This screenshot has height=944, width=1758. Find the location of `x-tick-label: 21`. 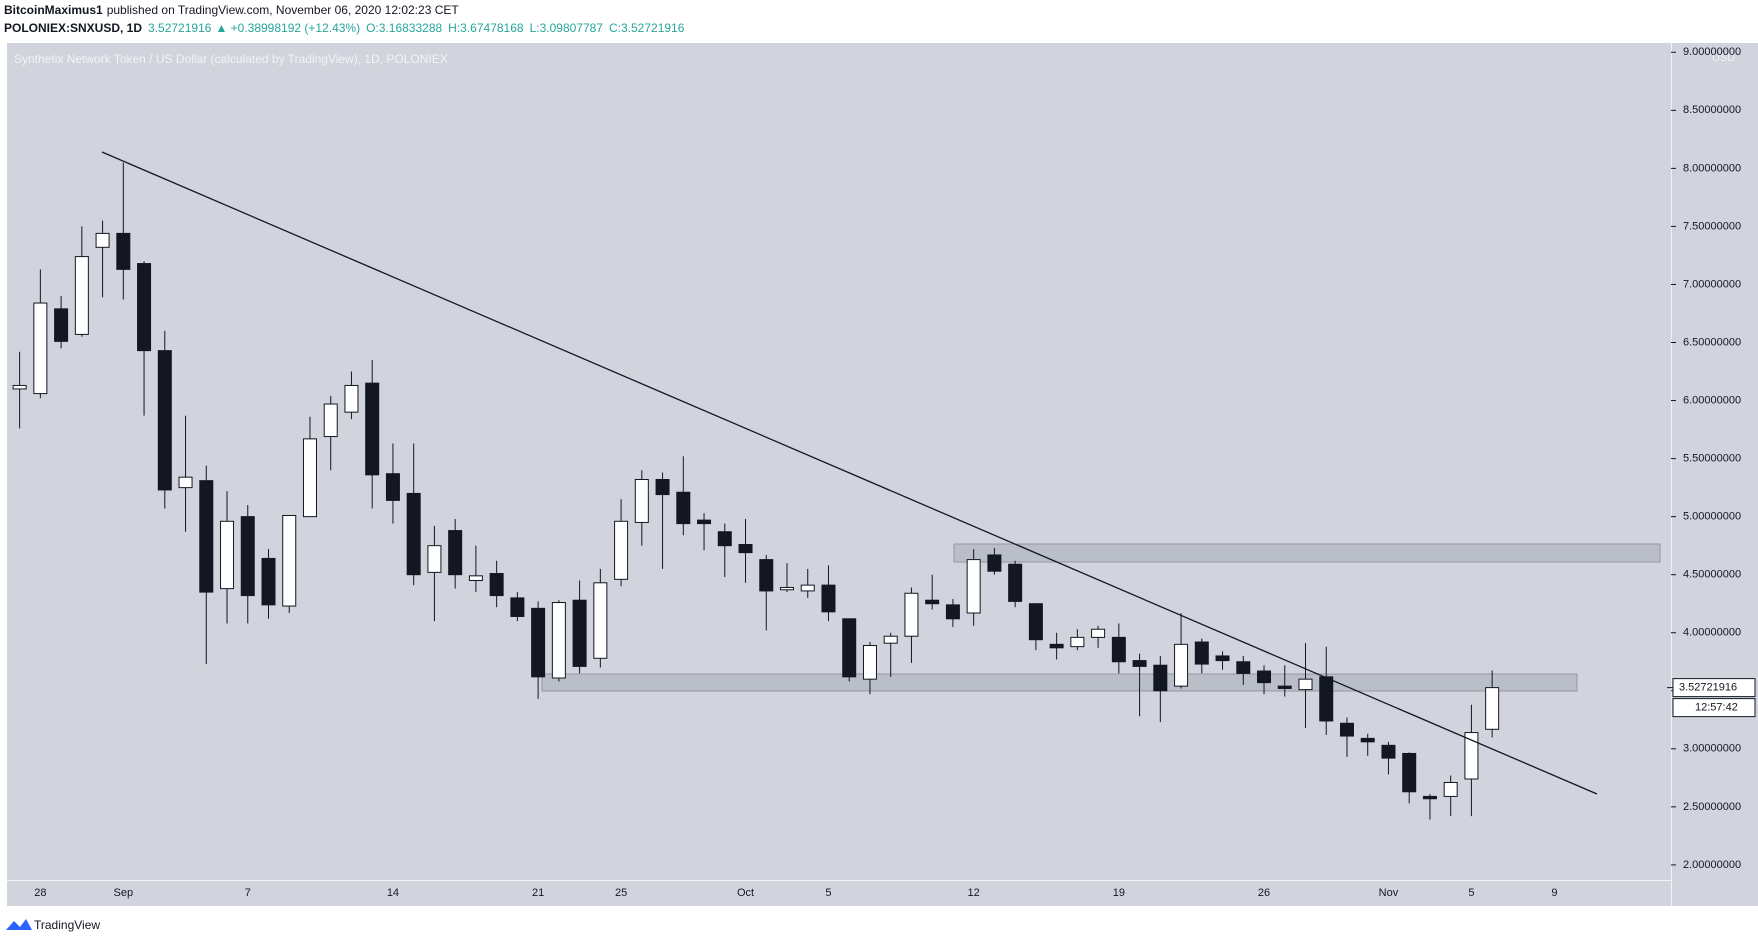

x-tick-label: 21 is located at coordinates (538, 893).